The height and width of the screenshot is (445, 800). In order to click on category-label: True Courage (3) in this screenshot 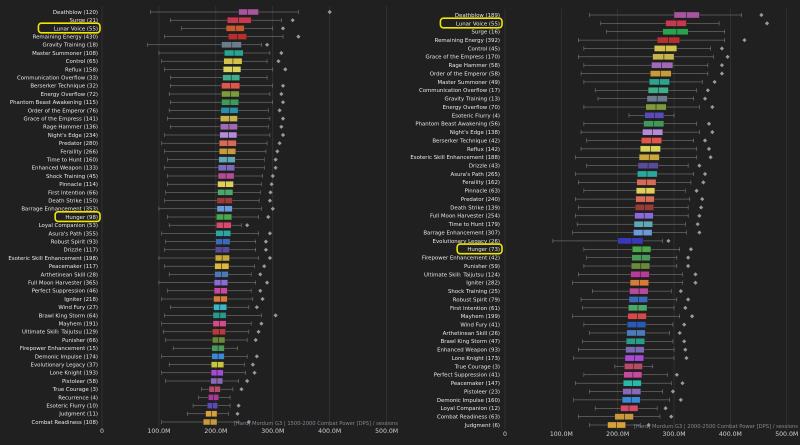, I will do `click(477, 367)`.